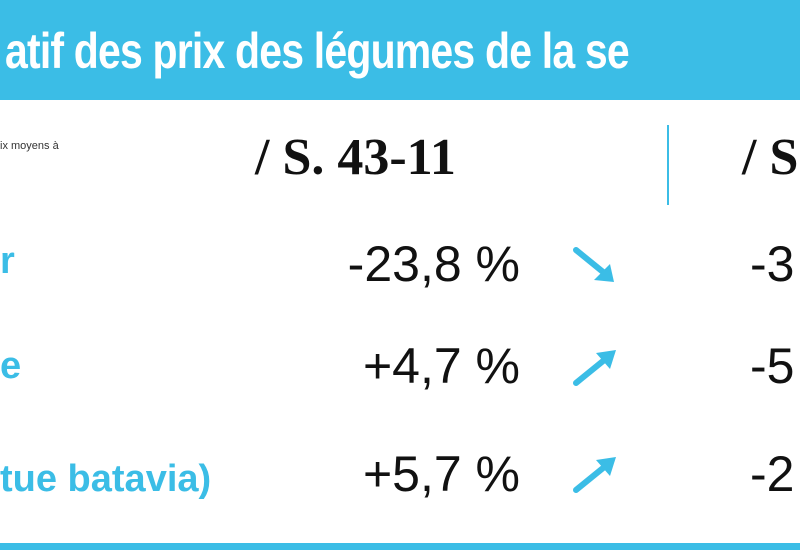 This screenshot has width=800, height=550. What do you see at coordinates (441, 474) in the screenshot?
I see `cell: +5,7 %` at bounding box center [441, 474].